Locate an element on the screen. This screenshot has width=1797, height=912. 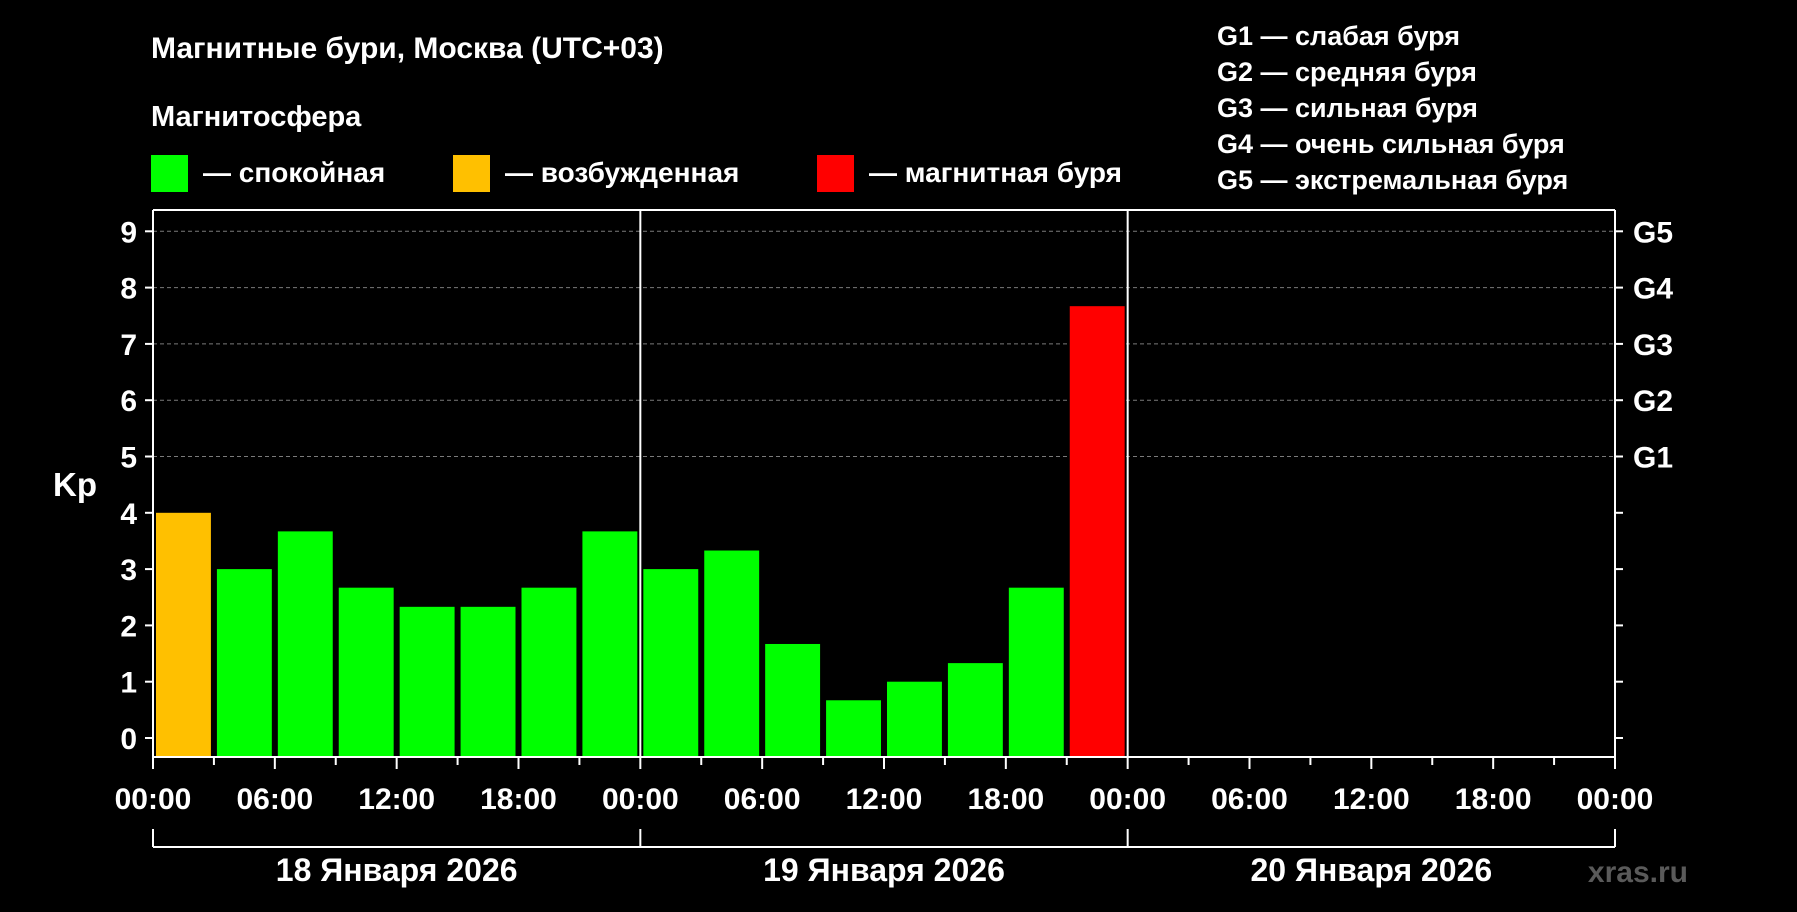
x-tick-label-11: 18:00 is located at coordinates (1493, 799).